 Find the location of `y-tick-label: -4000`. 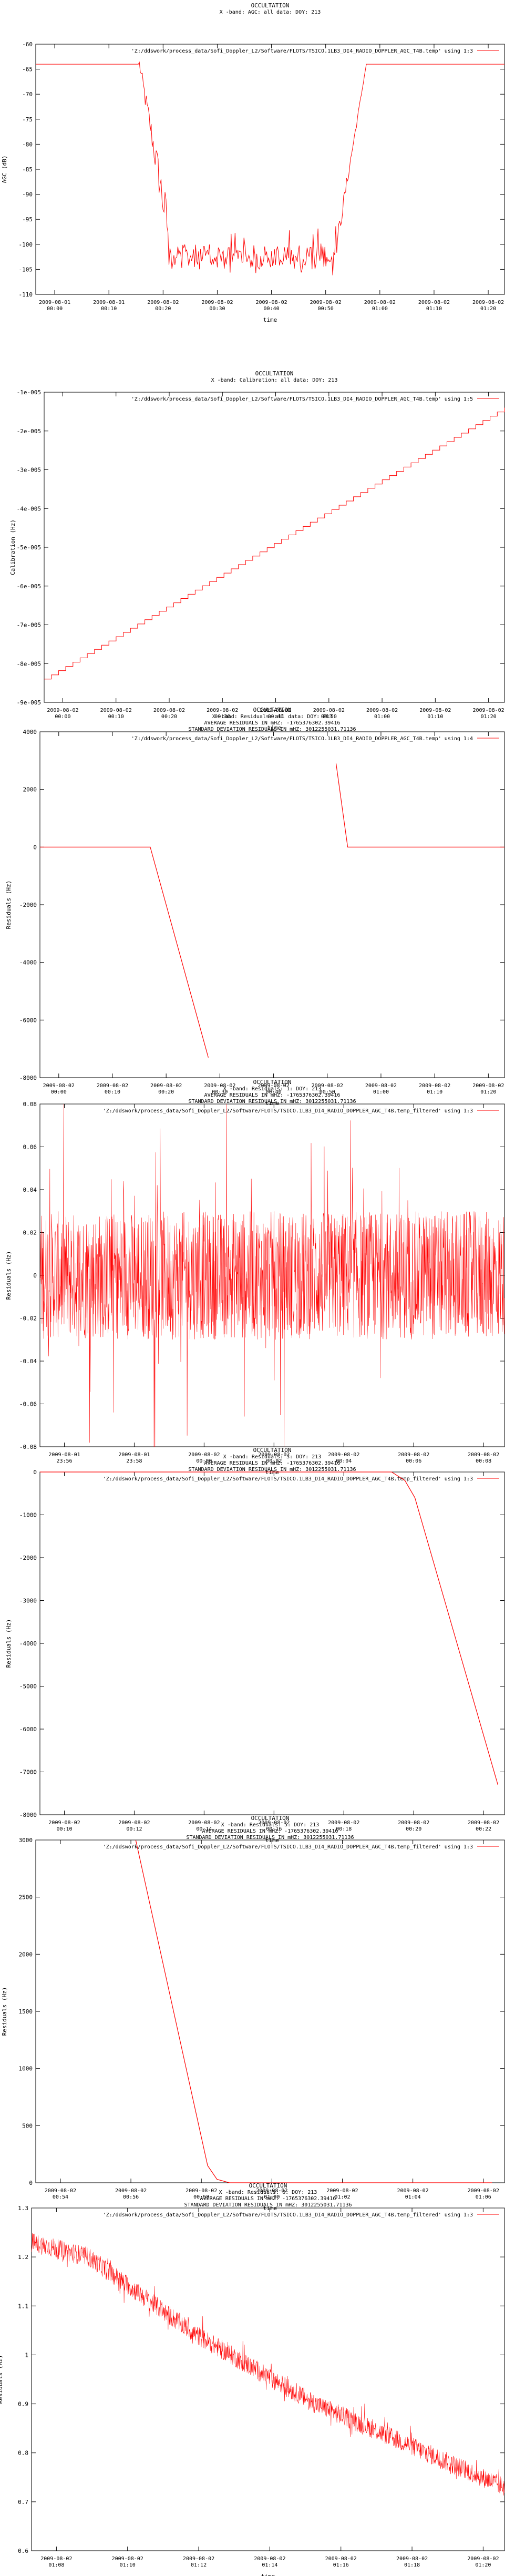

y-tick-label: -4000 is located at coordinates (28, 962).